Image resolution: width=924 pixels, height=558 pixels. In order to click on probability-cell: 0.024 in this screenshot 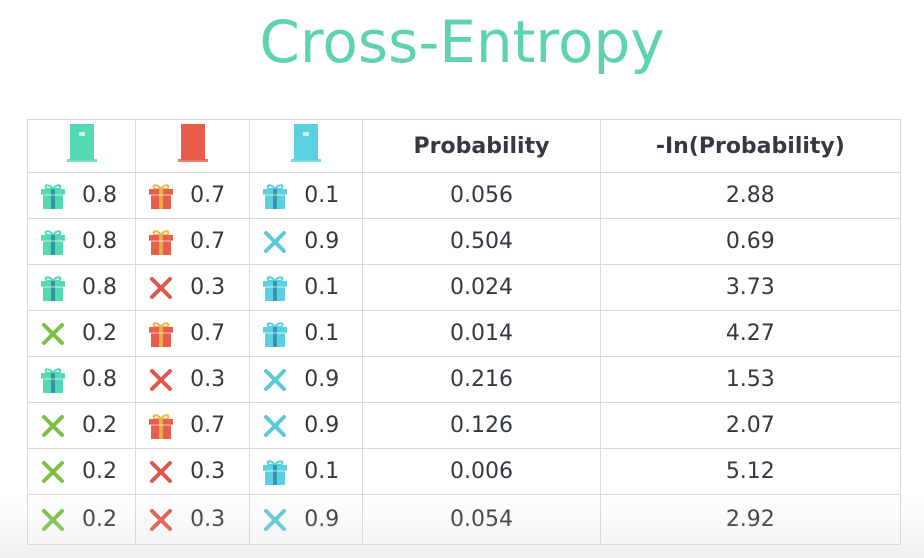, I will do `click(481, 287)`.